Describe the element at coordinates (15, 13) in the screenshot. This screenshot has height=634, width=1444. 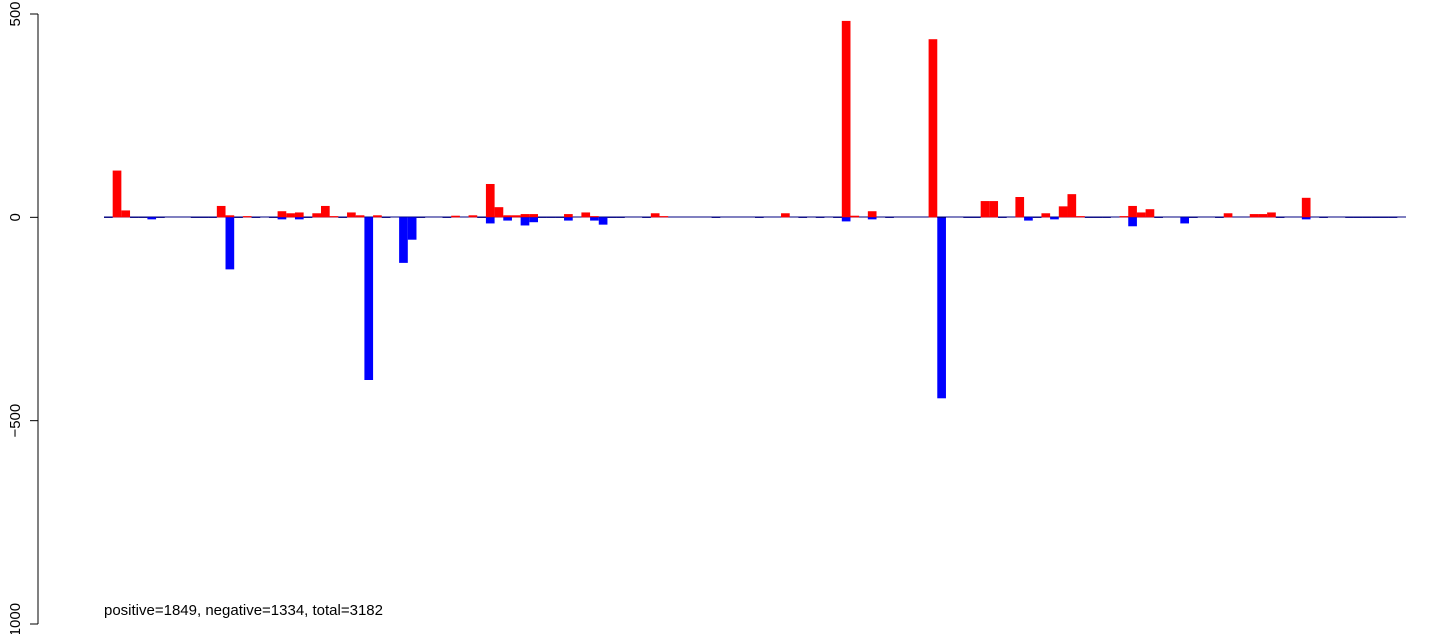
I see `y-tick-label: 500` at that location.